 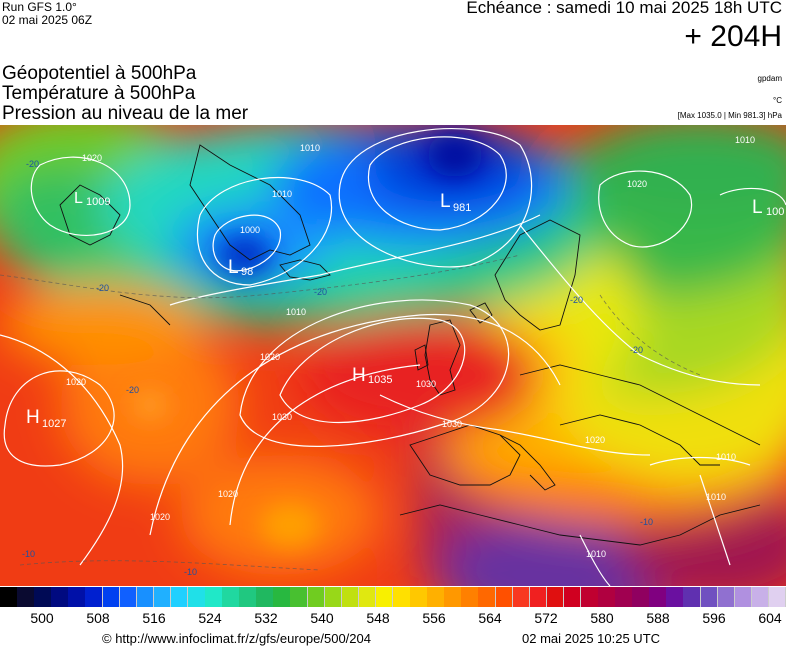 What do you see at coordinates (624, 8) in the screenshot?
I see `valid-time: Echéance : samedi 10 mai 2025 18h UTC` at bounding box center [624, 8].